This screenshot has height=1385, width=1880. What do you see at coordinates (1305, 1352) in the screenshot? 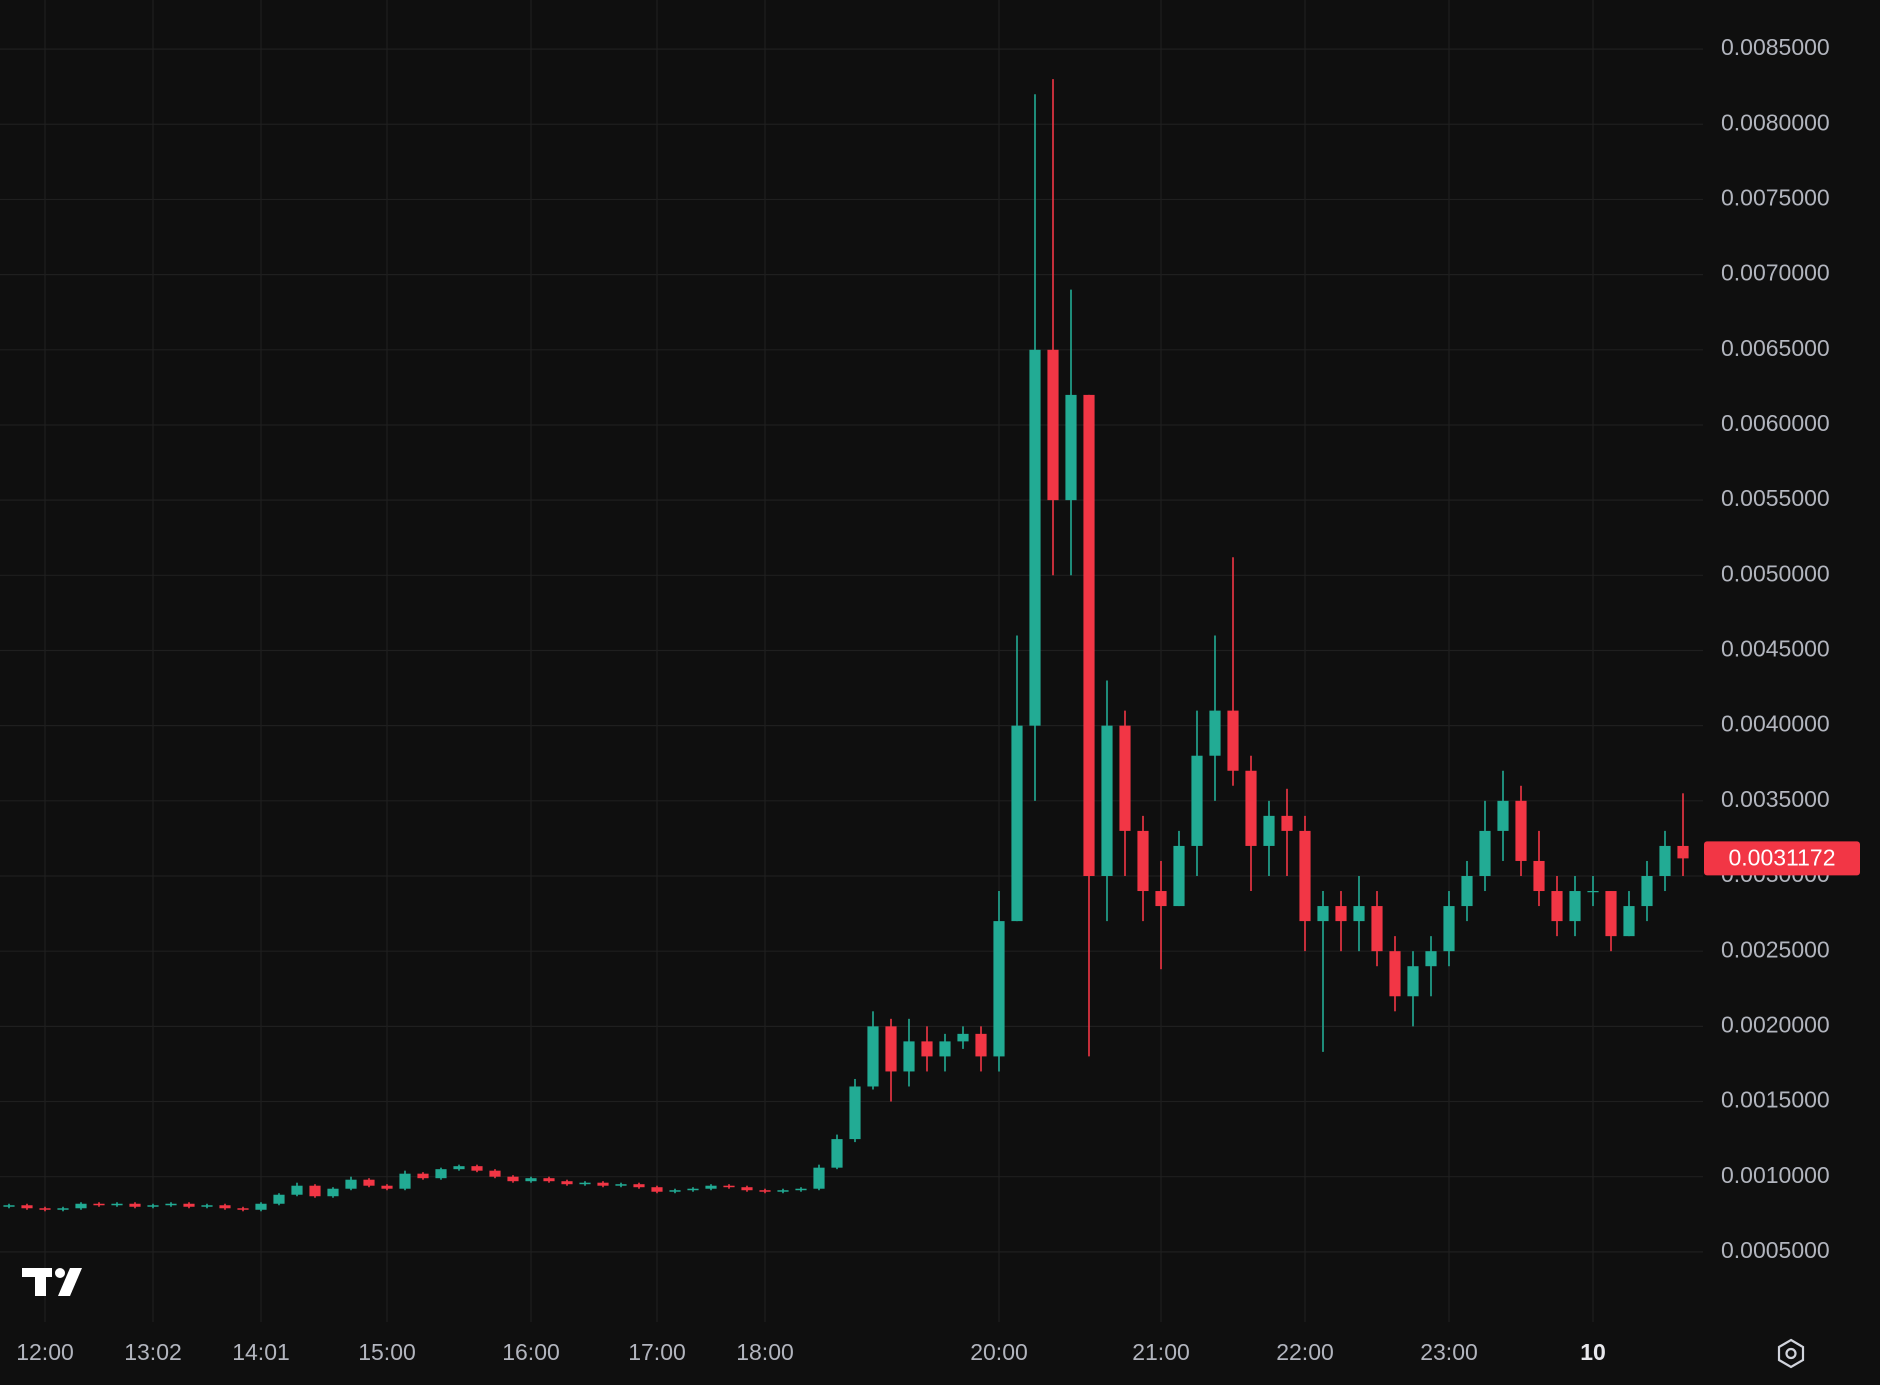
I see `x-tick-label: 22:00` at bounding box center [1305, 1352].